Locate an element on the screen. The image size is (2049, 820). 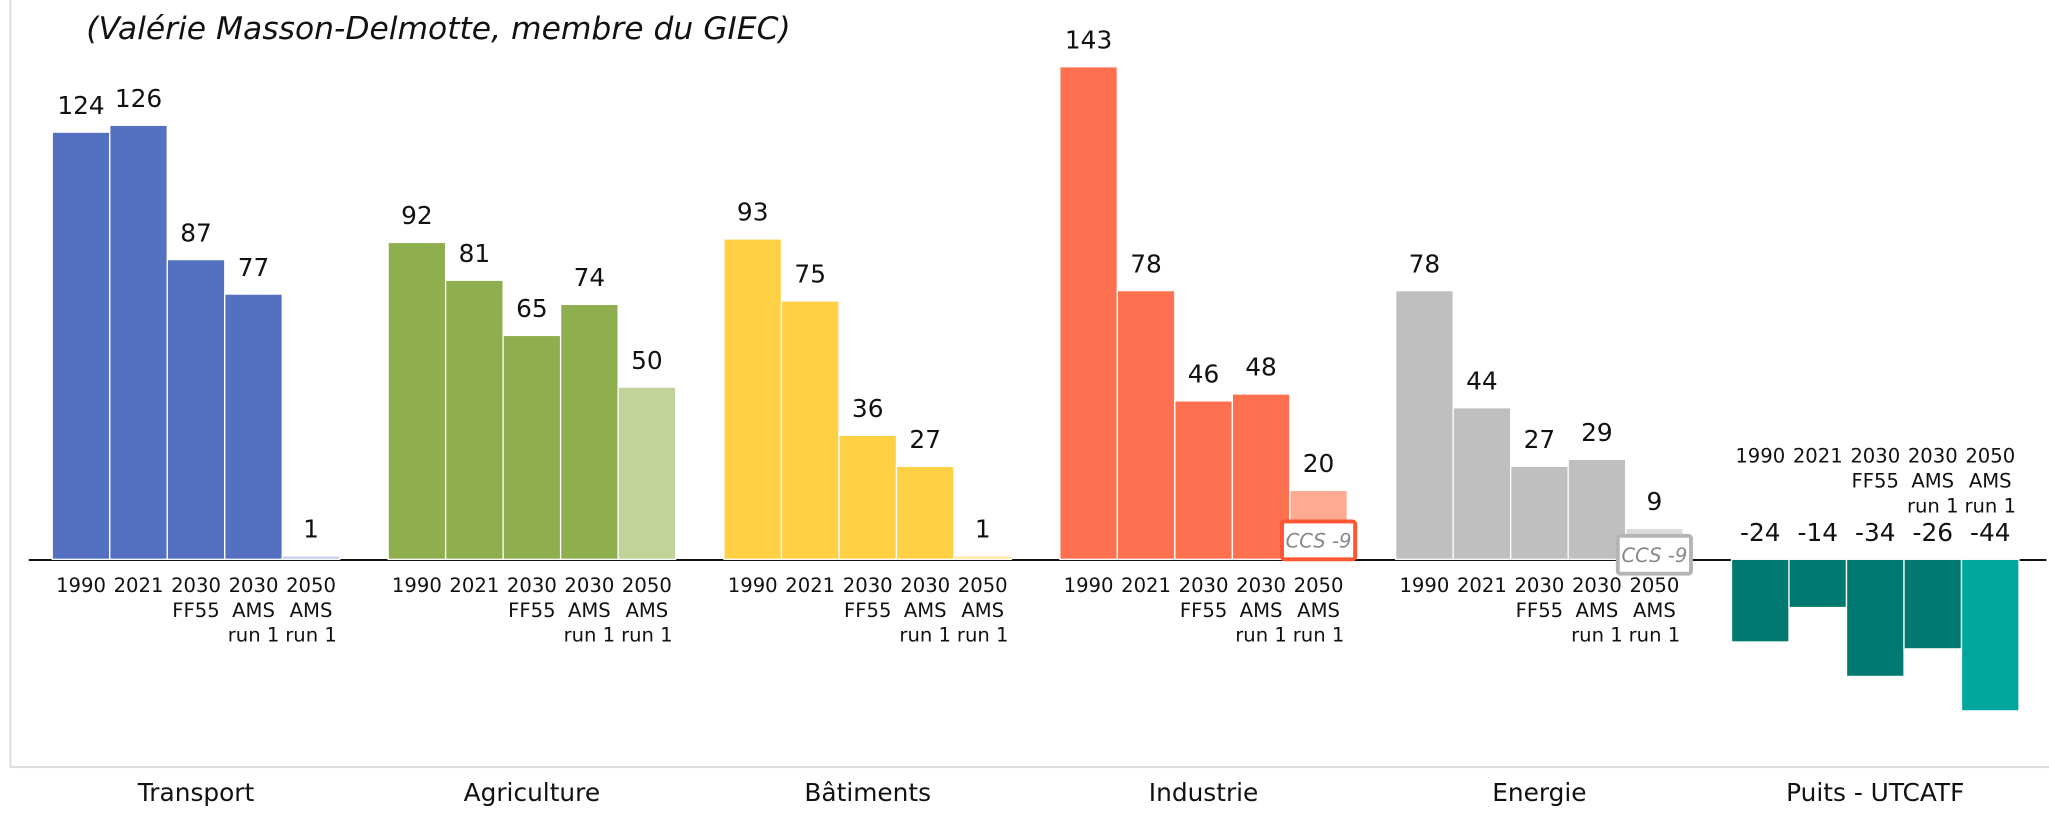
value-label: 50 is located at coordinates (647, 360).